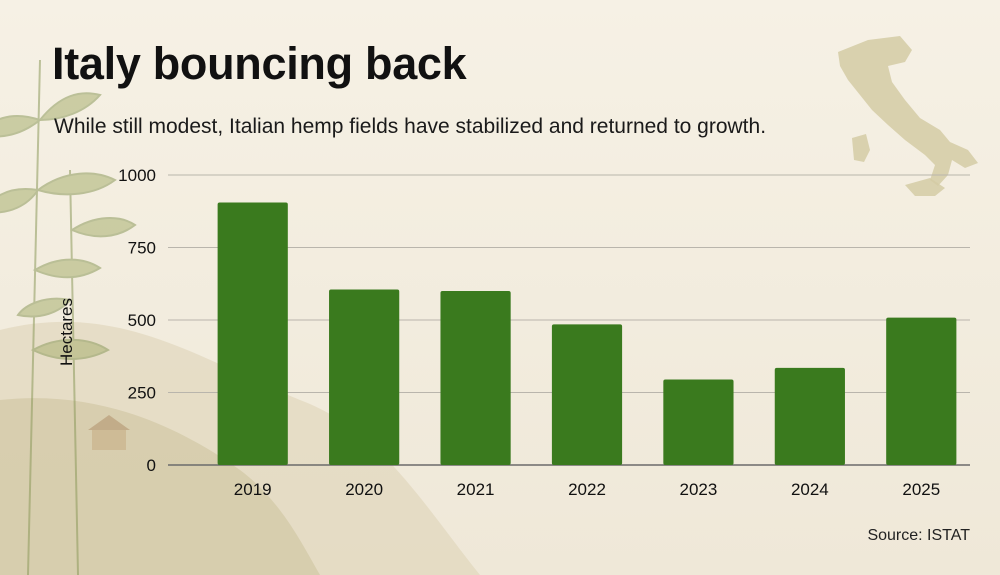 This screenshot has width=1000, height=575. I want to click on y-tick-label: 1000, so click(137, 175).